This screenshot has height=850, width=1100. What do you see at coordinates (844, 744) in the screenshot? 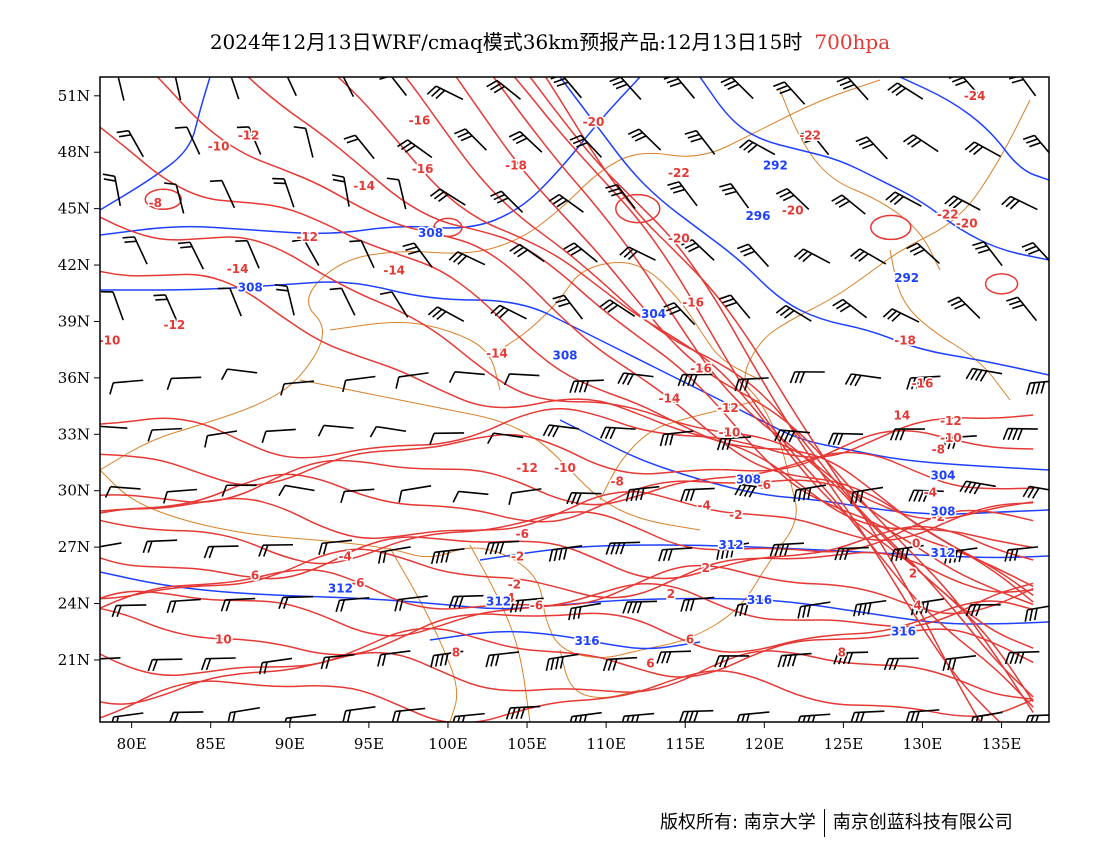
I see `lon-tick-label: 125E` at bounding box center [844, 744].